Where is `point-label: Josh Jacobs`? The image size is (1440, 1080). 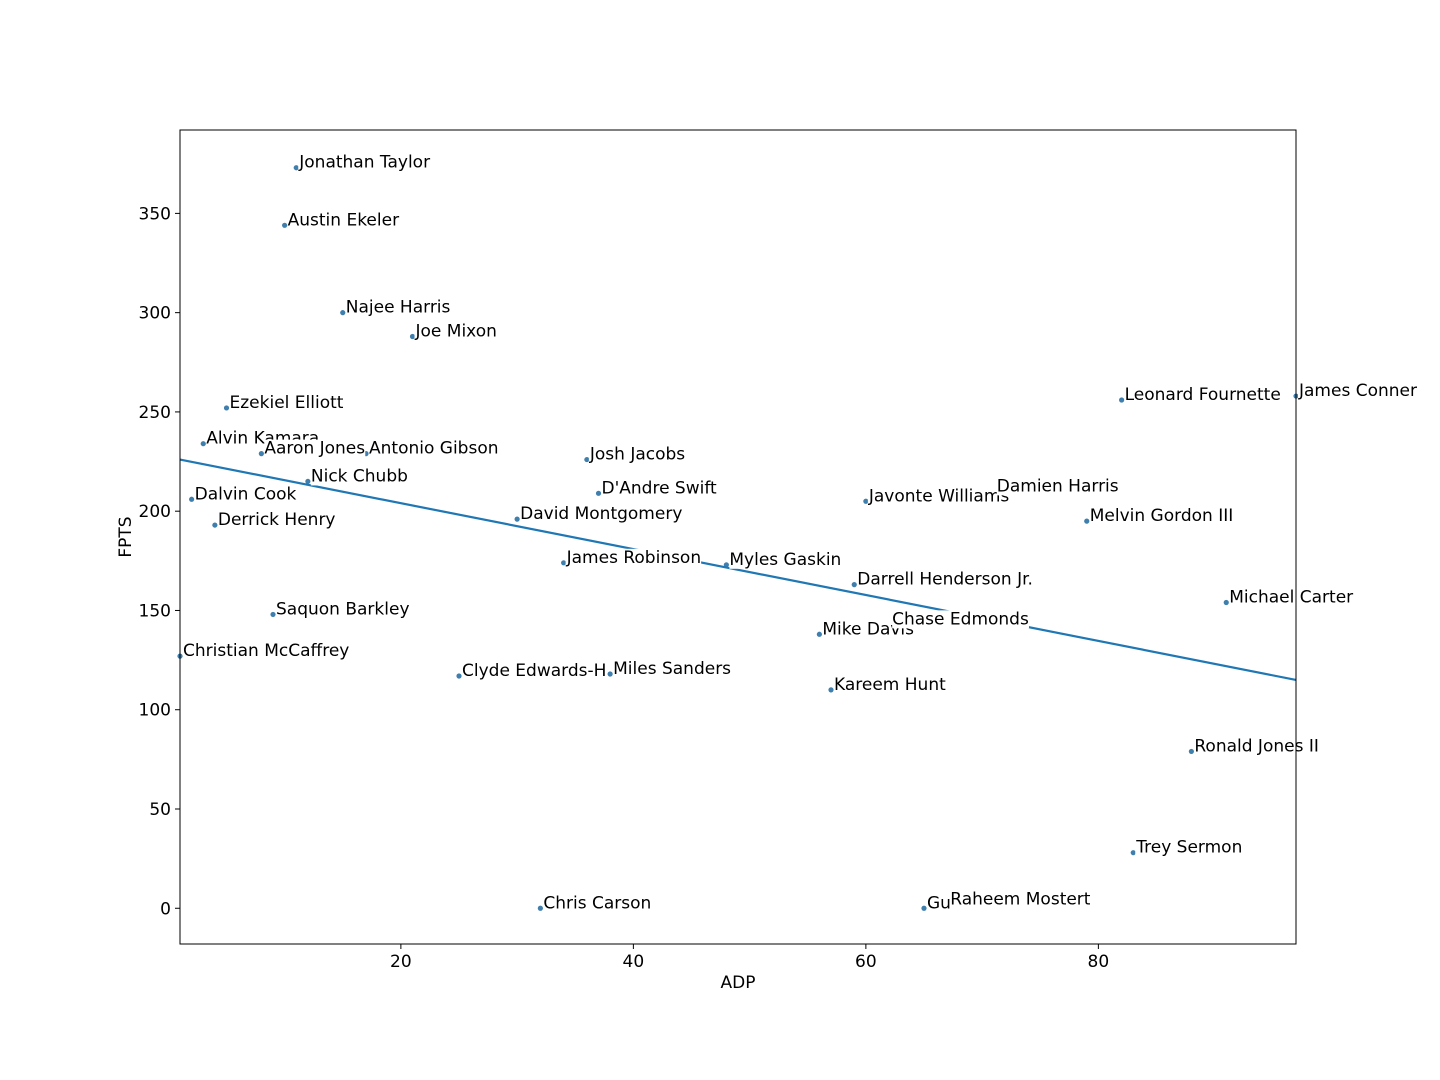 point-label: Josh Jacobs is located at coordinates (637, 455).